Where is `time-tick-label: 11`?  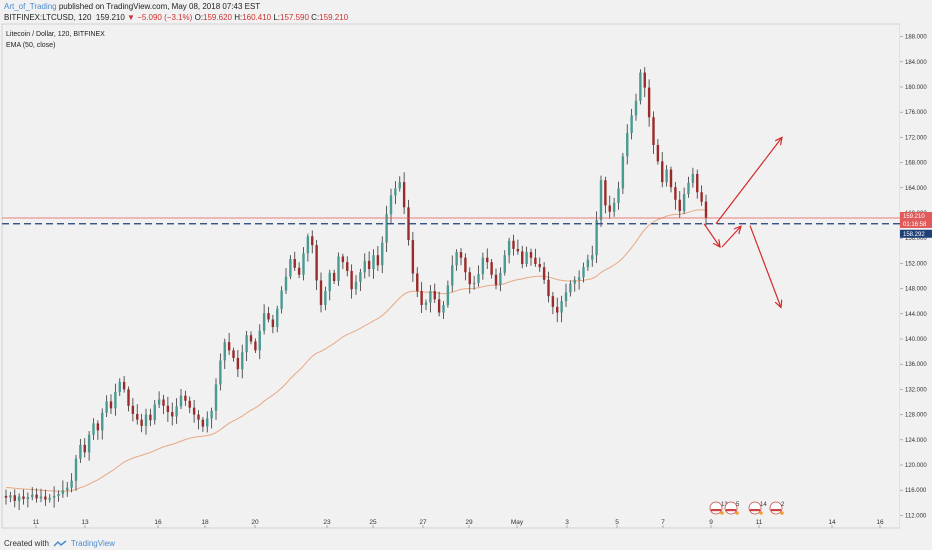 time-tick-label: 11 is located at coordinates (759, 522).